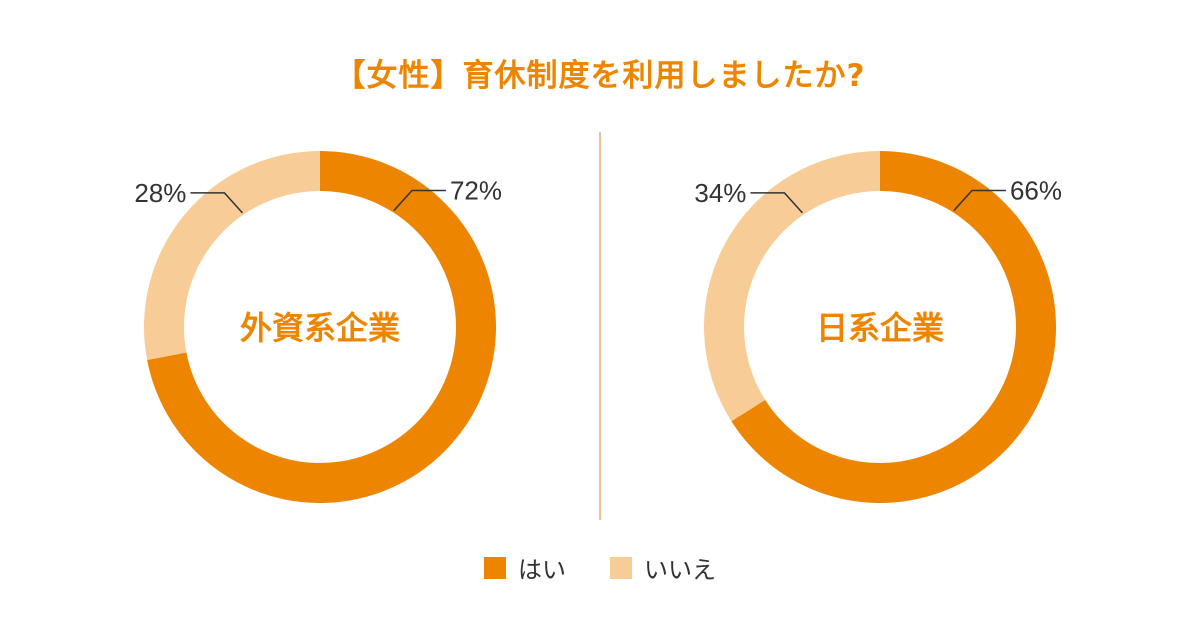 This screenshot has height=627, width=1200. I want to click on legend-label-no: いいえ, so click(680, 570).